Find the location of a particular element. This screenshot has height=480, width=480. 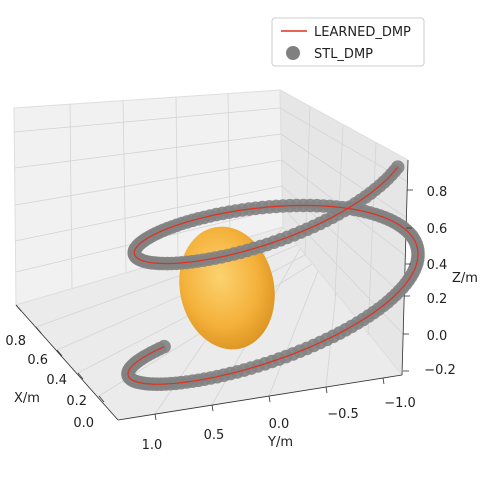

x-axis-label: X/m is located at coordinates (27, 398).